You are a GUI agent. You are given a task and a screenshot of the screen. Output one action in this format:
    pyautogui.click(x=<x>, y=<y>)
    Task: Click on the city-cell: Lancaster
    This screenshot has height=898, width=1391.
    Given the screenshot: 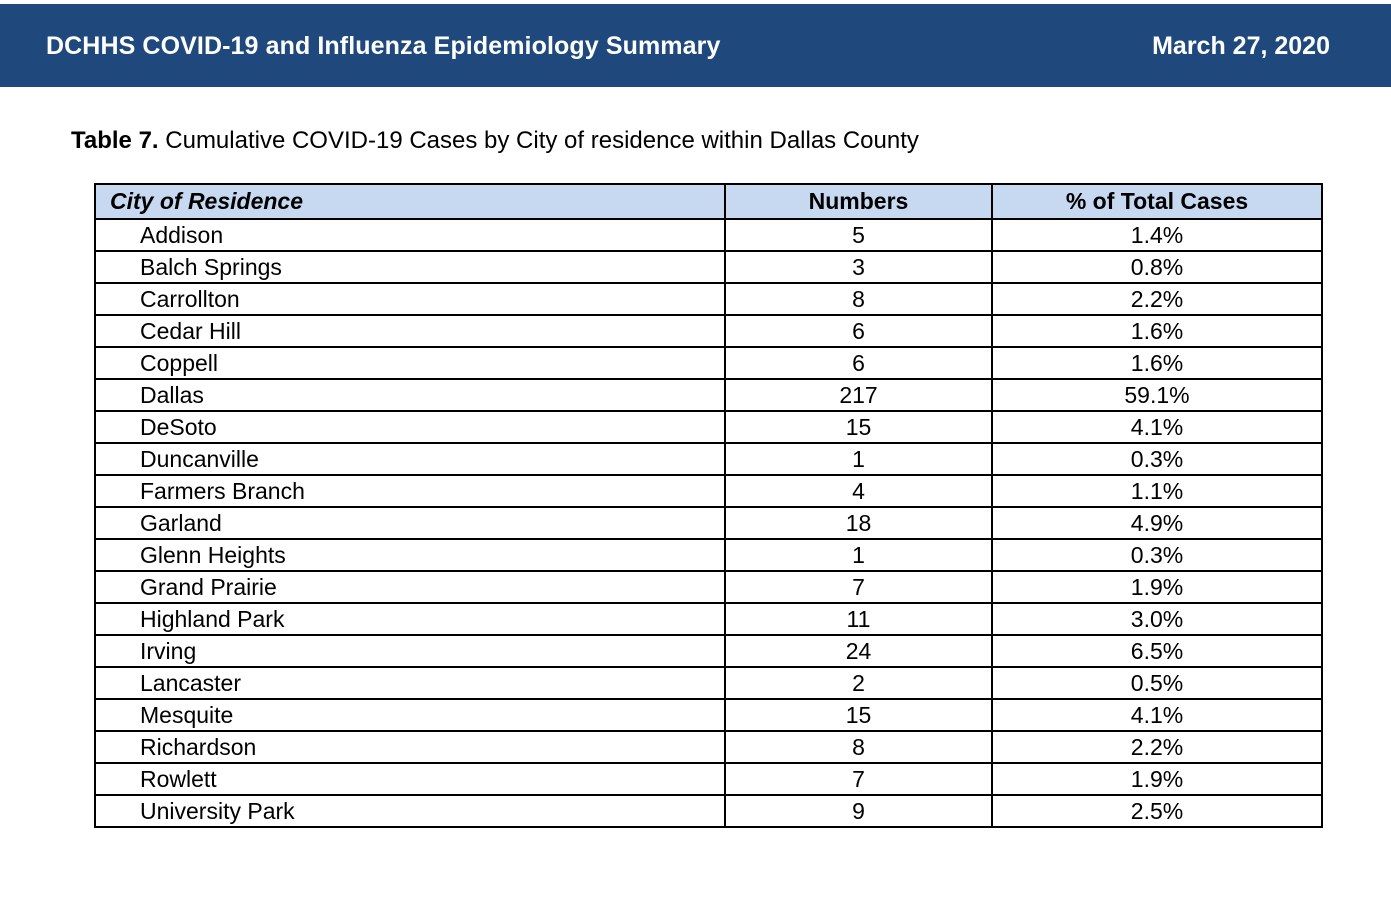 What is the action you would take?
    pyautogui.click(x=410, y=683)
    